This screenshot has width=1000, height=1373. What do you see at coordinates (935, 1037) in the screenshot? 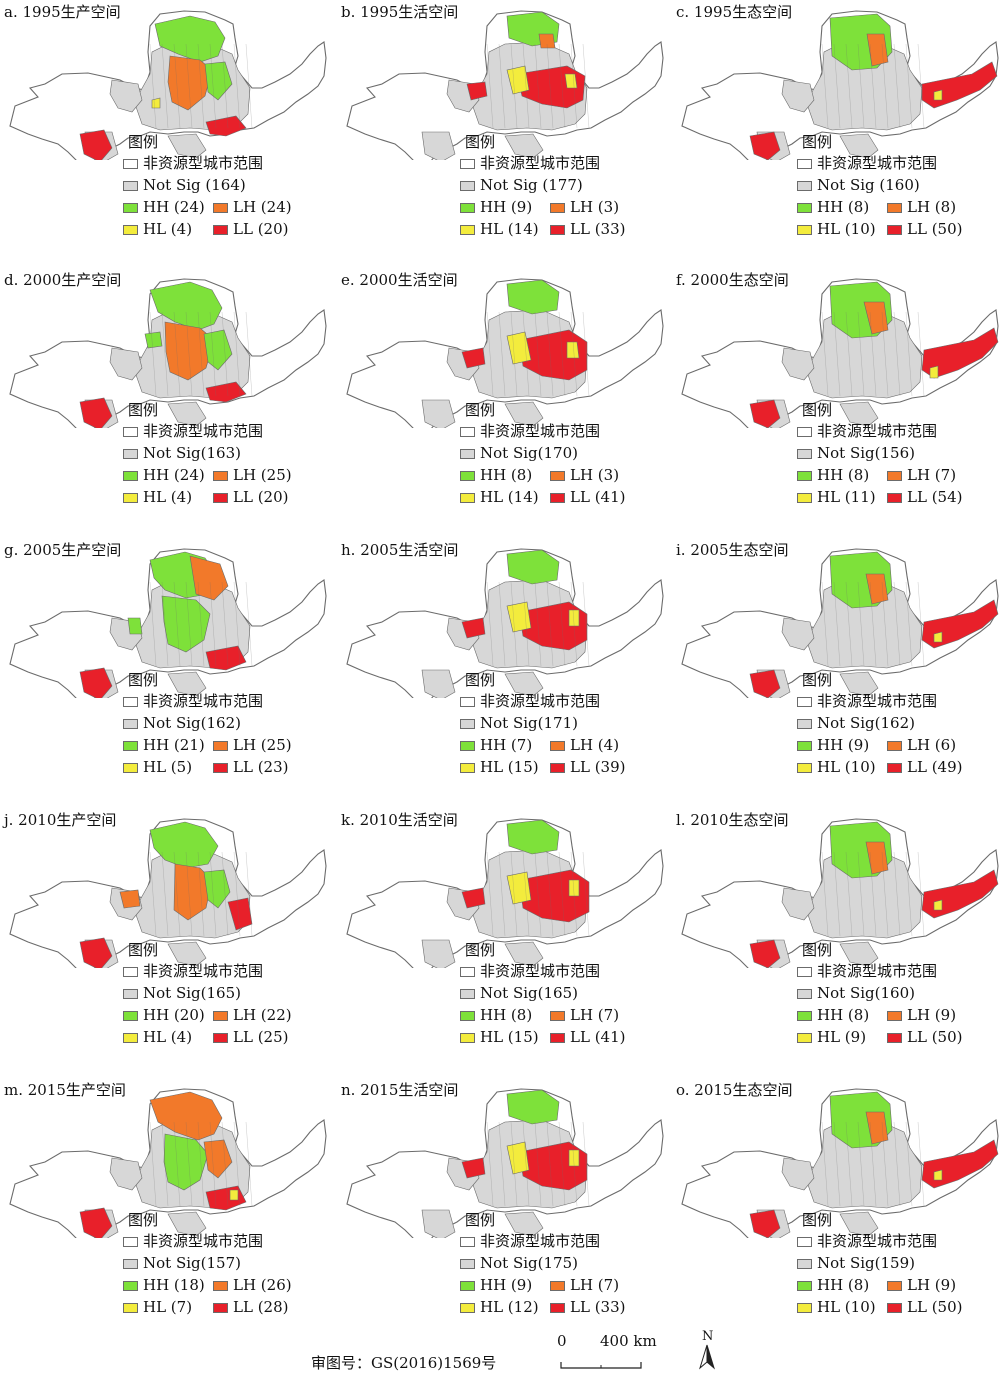
I see `legend-ll-label: LL (50)` at bounding box center [935, 1037].